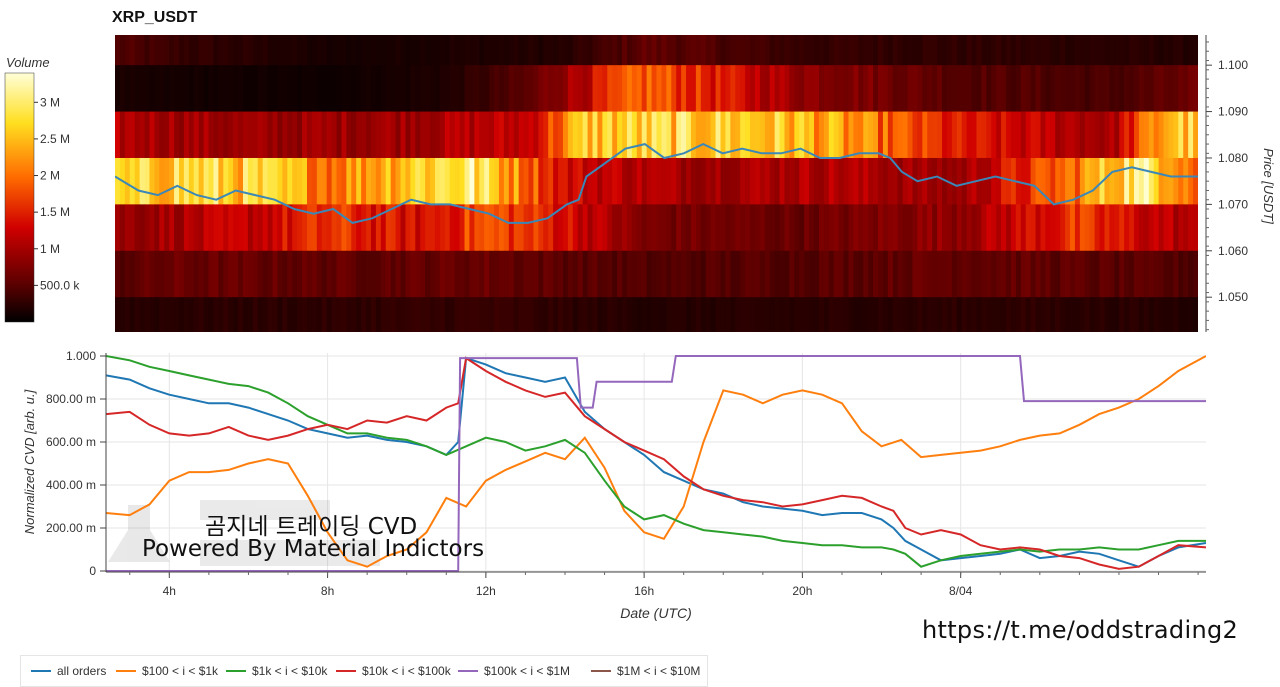  Describe the element at coordinates (68, 671) in the screenshot. I see `legend-item: all orders` at that location.